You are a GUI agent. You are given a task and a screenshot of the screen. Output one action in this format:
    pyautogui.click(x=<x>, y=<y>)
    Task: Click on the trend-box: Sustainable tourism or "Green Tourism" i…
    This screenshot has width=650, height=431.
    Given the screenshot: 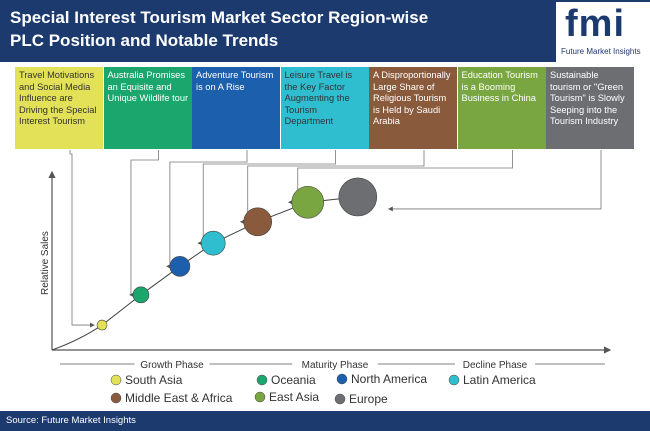 What is the action you would take?
    pyautogui.click(x=590, y=108)
    